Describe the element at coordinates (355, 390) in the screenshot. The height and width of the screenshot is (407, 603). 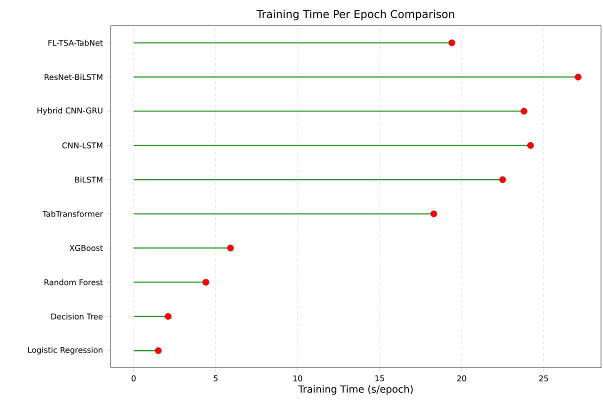
I see `x-axis-title: Training Time (s/epoch)` at that location.